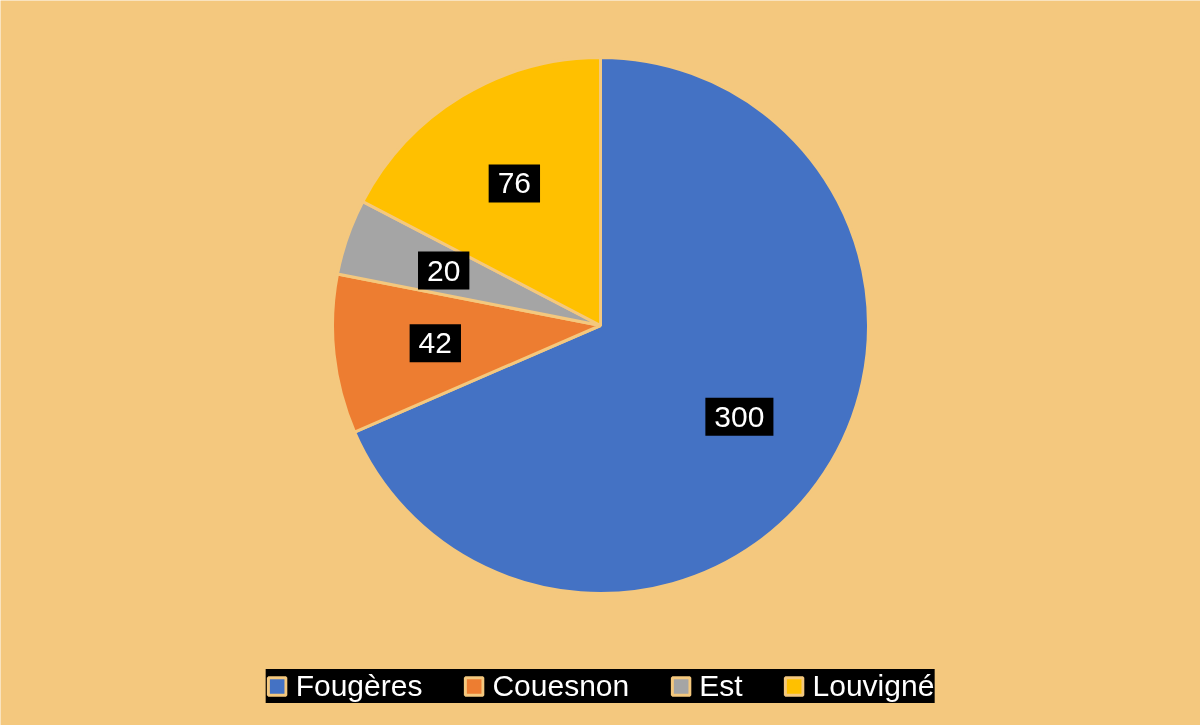  What do you see at coordinates (514, 183) in the screenshot?
I see `data-label: 76` at bounding box center [514, 183].